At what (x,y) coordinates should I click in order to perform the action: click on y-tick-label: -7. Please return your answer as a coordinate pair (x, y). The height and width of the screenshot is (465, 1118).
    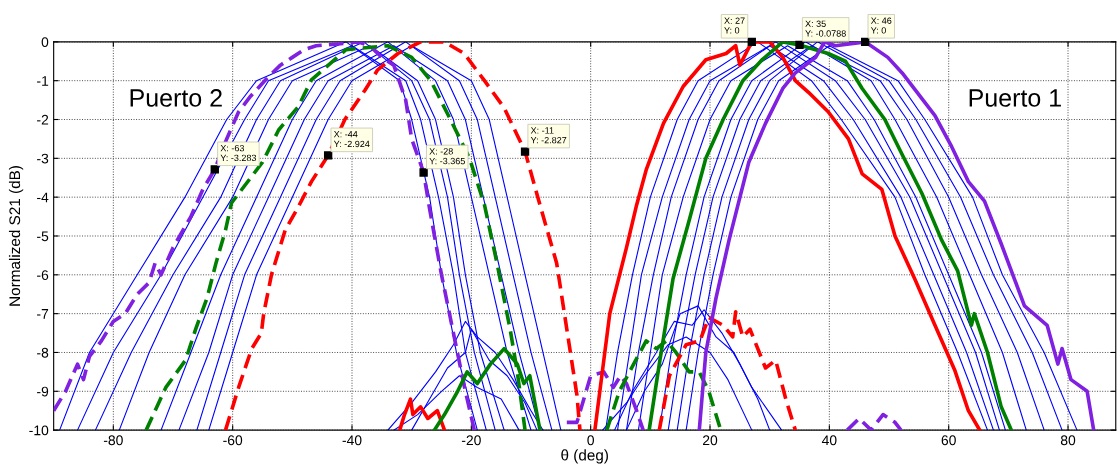
    Looking at the image, I should click on (43, 314).